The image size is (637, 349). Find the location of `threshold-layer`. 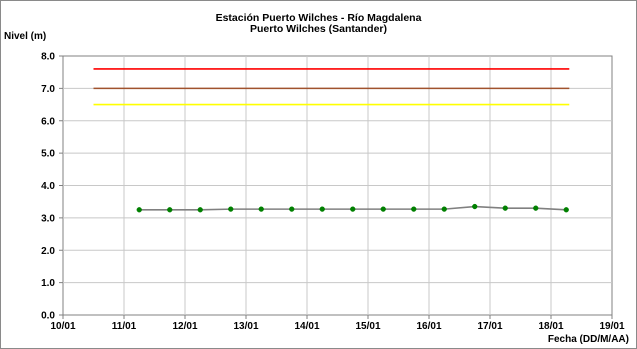

threshold-layer is located at coordinates (331, 87).